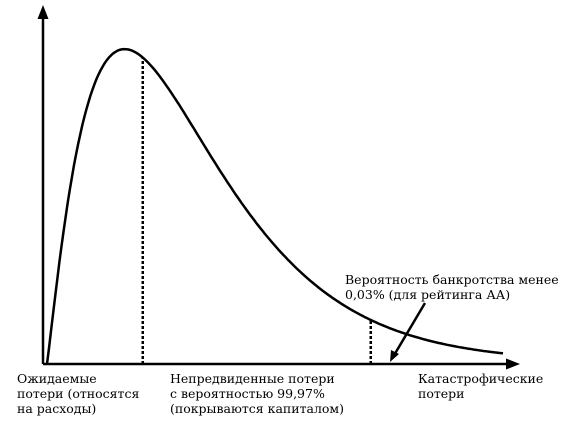 The image size is (570, 438). What do you see at coordinates (394, 356) in the screenshot?
I see `bankruptcy-pointer-arrowhead` at bounding box center [394, 356].